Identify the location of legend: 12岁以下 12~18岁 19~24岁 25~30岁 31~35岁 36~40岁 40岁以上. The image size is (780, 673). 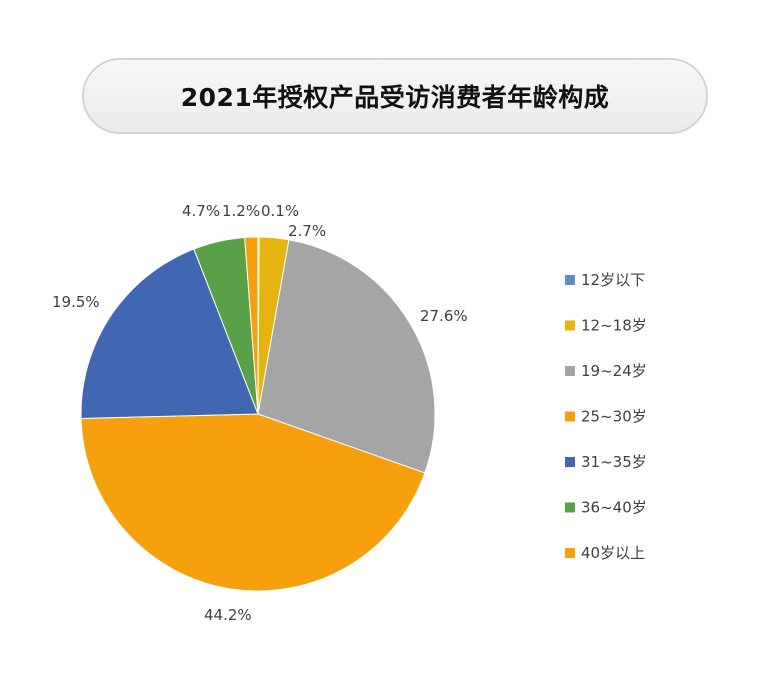
(606, 416).